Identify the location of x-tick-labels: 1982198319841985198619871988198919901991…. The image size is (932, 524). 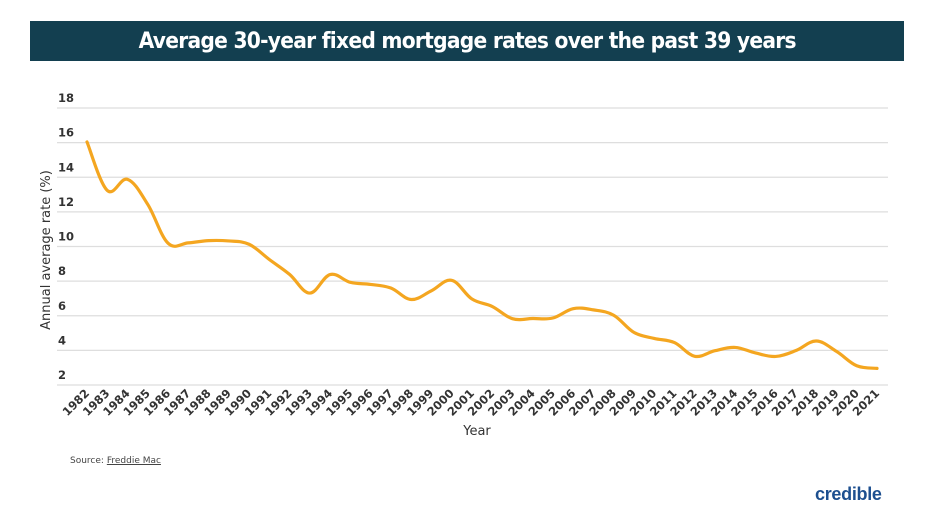
(471, 402).